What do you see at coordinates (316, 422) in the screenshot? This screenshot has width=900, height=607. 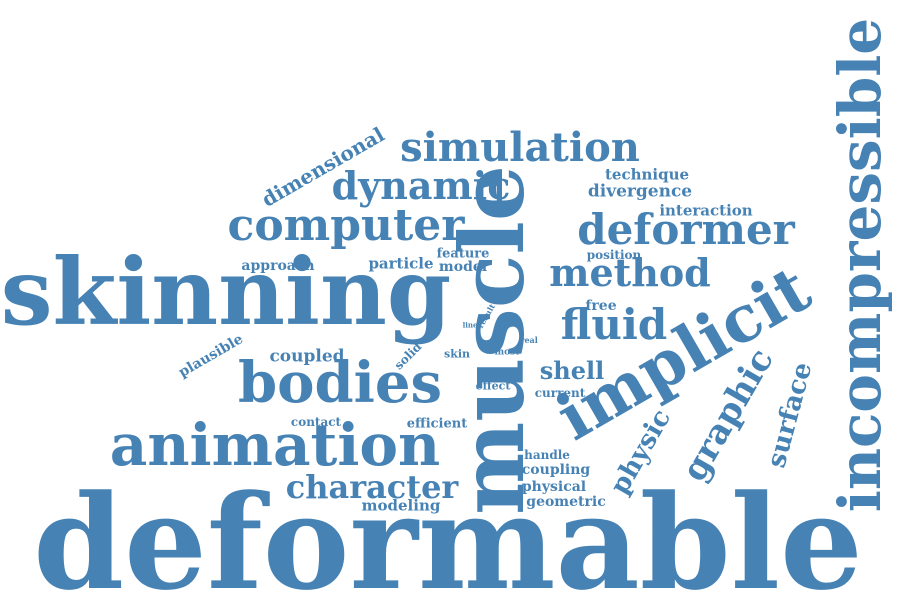 I see `word-contact: contact` at bounding box center [316, 422].